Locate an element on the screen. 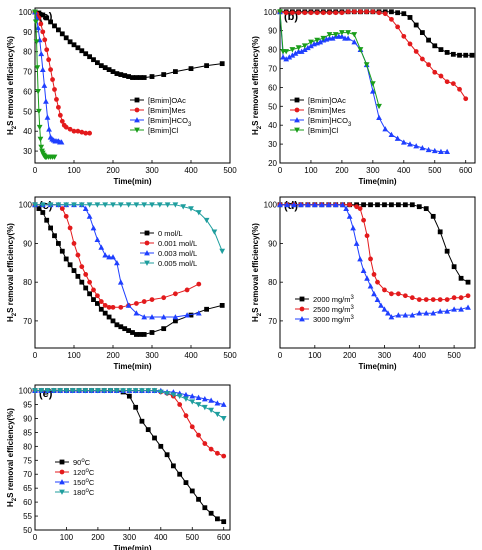 The width and height of the screenshot is (482, 550). series-line is located at coordinates (128, 269).